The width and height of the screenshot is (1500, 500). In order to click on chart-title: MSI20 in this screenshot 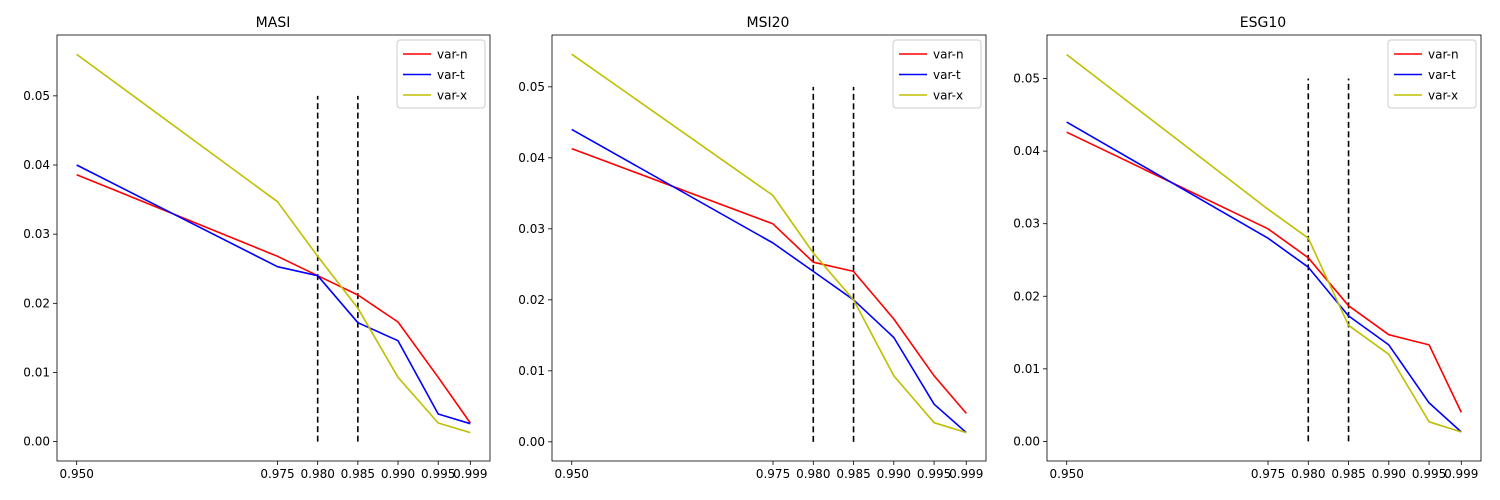, I will do `click(768, 23)`.